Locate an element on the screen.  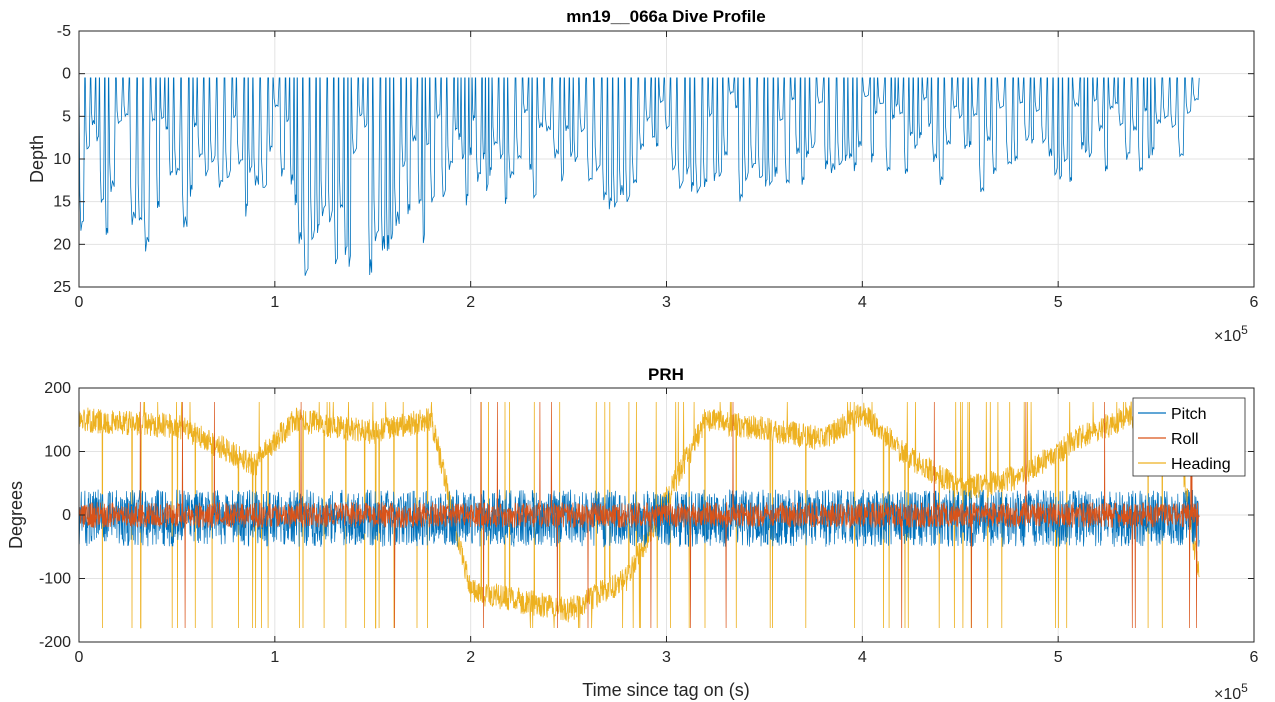
dive-profile-x-tick-label: 5 is located at coordinates (1058, 302).